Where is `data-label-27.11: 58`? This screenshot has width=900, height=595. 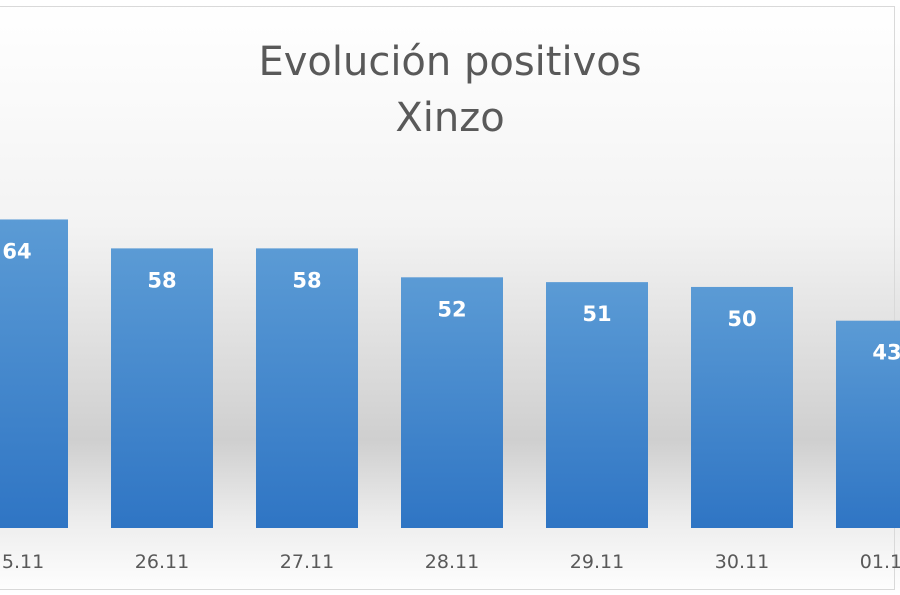 data-label-27.11: 58 is located at coordinates (306, 280).